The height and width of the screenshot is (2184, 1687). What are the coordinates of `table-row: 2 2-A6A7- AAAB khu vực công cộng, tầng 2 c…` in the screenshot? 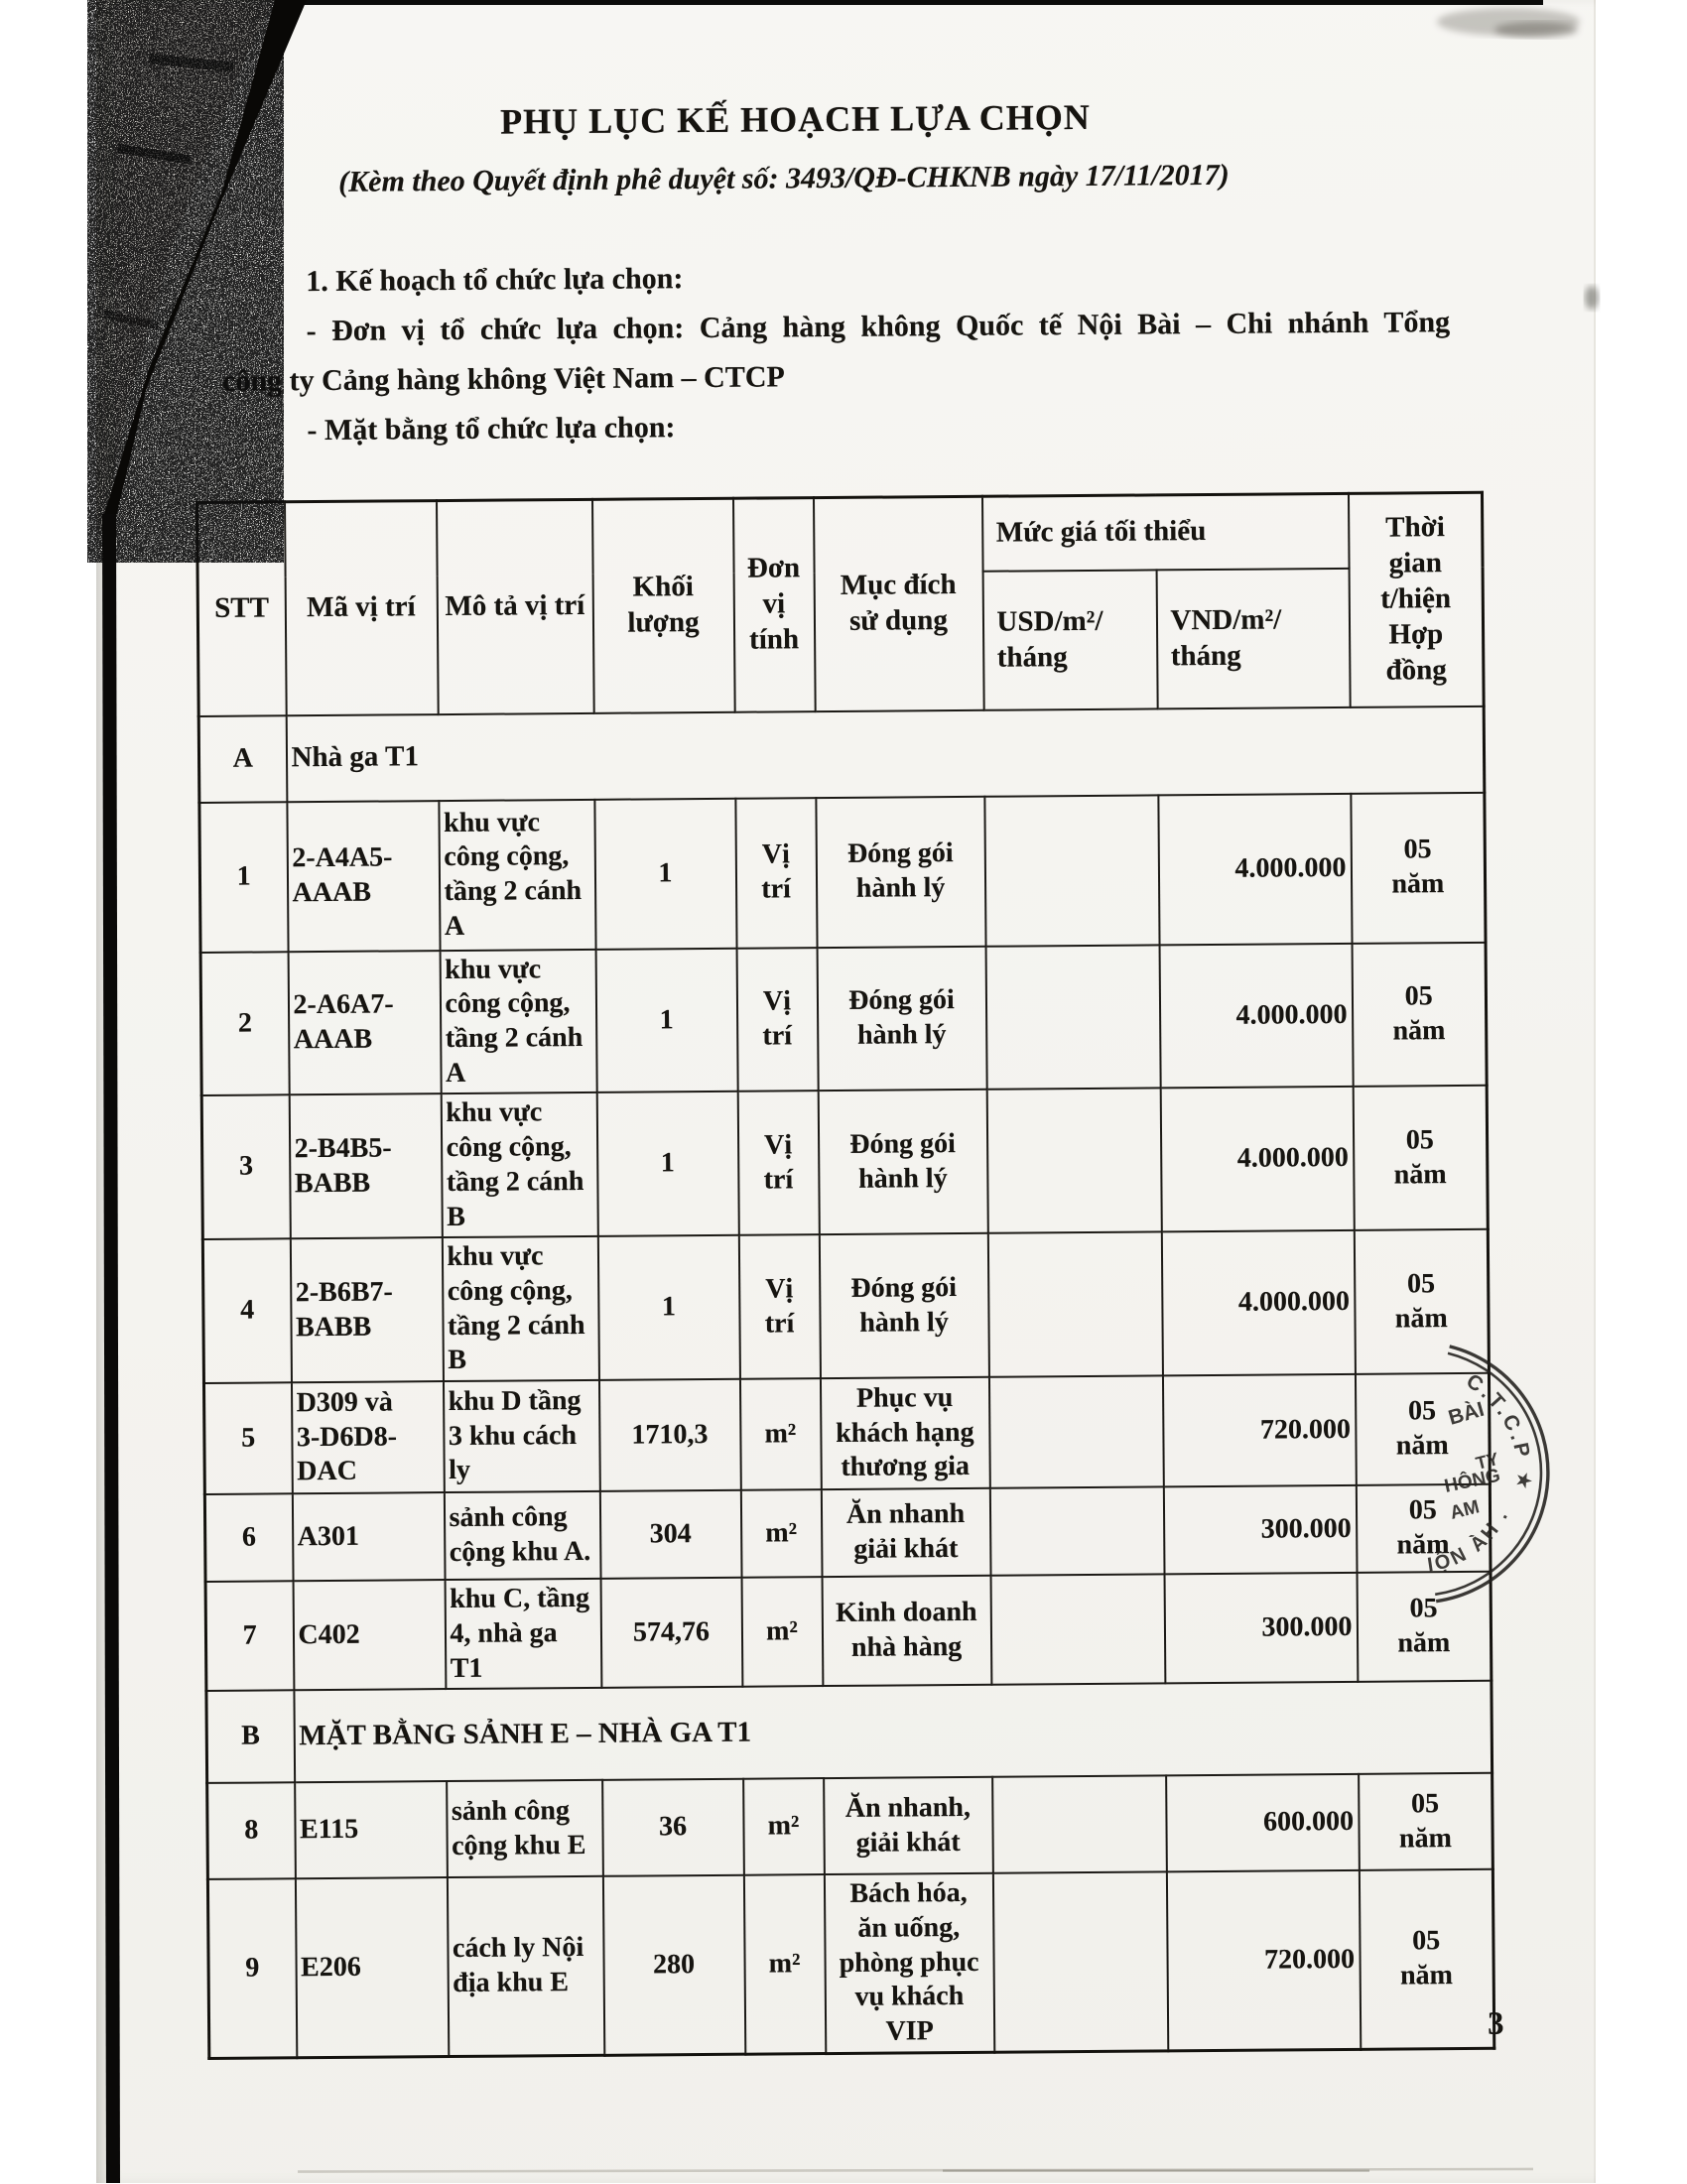 It's located at (844, 1019).